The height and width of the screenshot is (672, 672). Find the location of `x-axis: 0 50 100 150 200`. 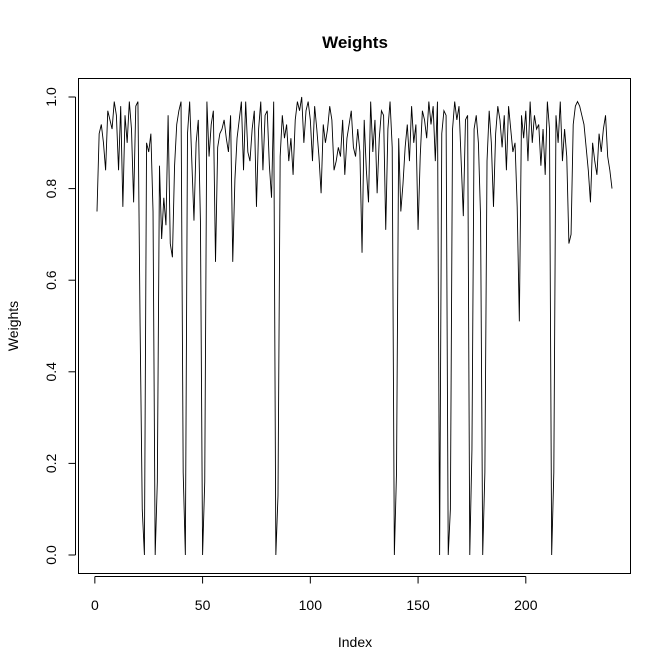

x-axis: 0 50 100 150 200 is located at coordinates (314, 594).